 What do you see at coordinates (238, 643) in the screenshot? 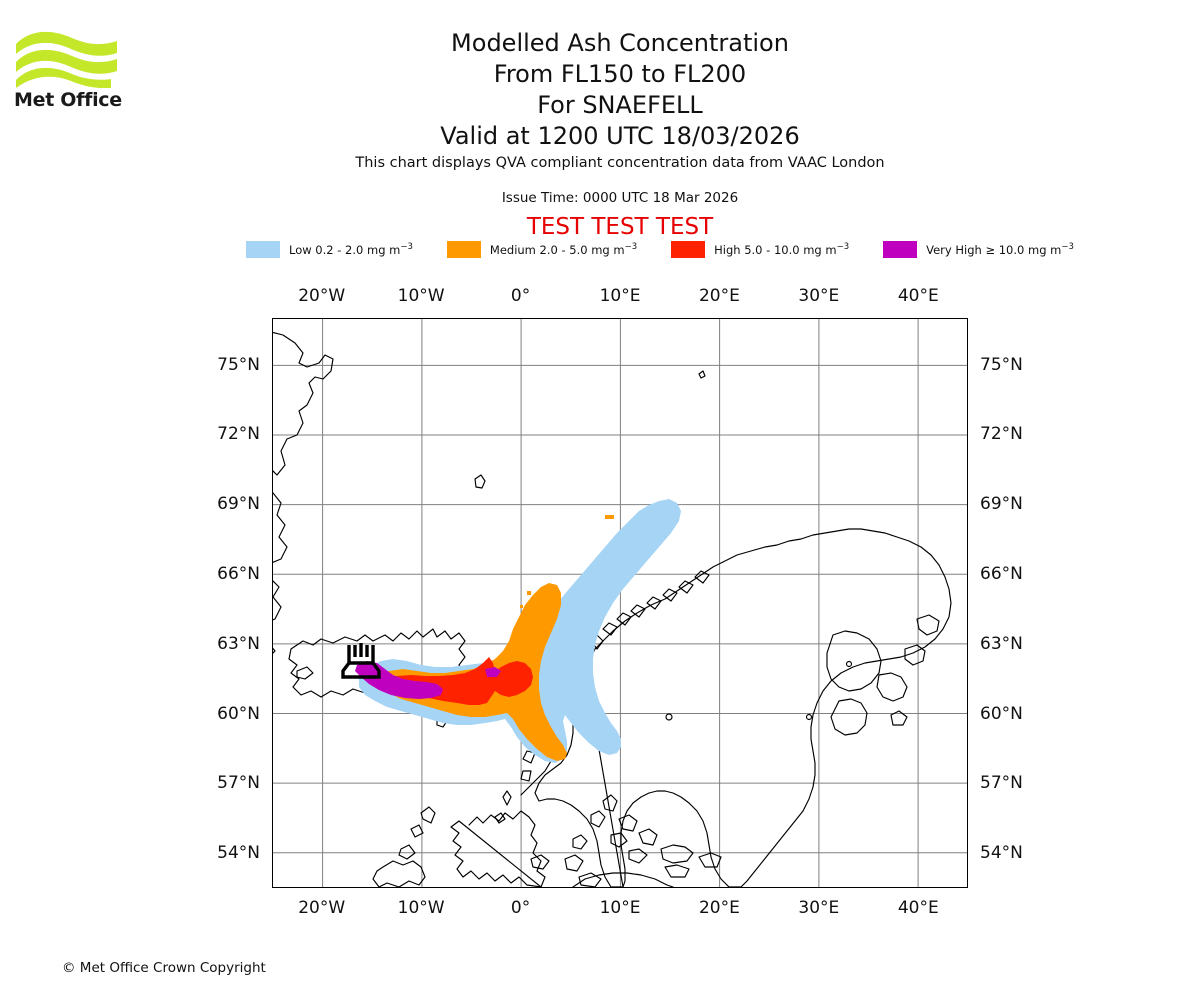
I see `y-tick-left-4: 63°N` at bounding box center [238, 643].